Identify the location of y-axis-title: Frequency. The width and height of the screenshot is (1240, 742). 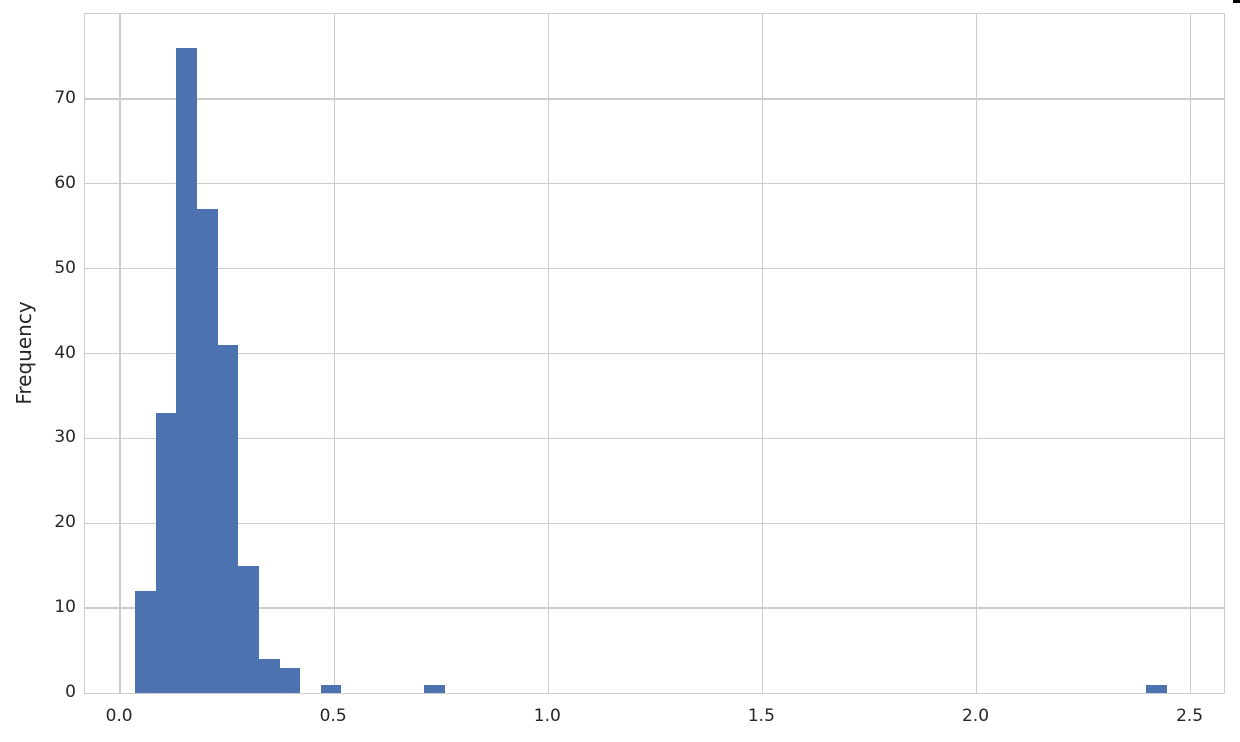
(24, 353).